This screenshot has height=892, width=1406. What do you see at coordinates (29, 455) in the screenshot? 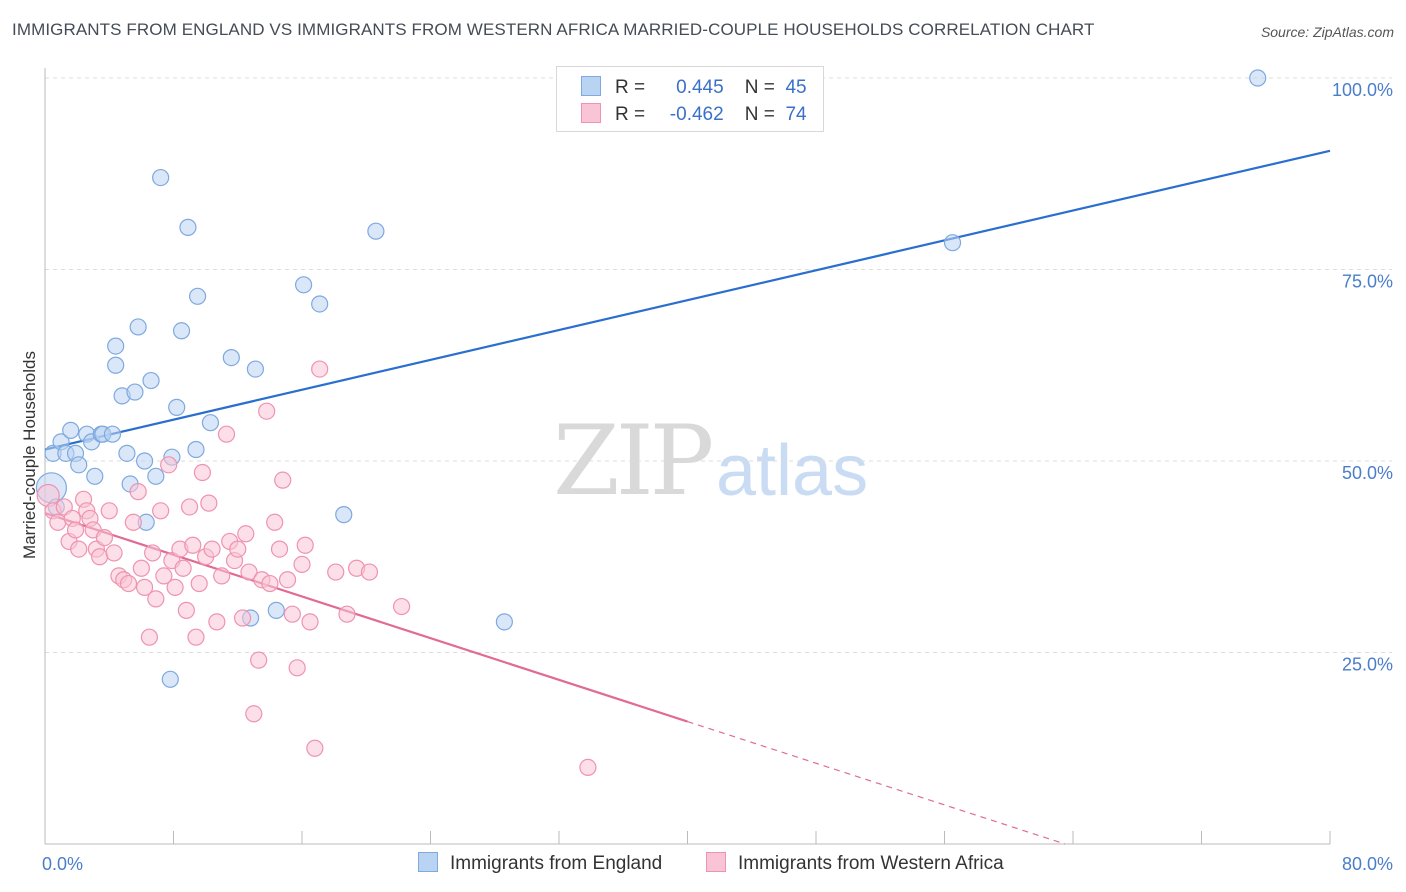
I see `y-axis-label: Married-couple Households` at bounding box center [29, 455].